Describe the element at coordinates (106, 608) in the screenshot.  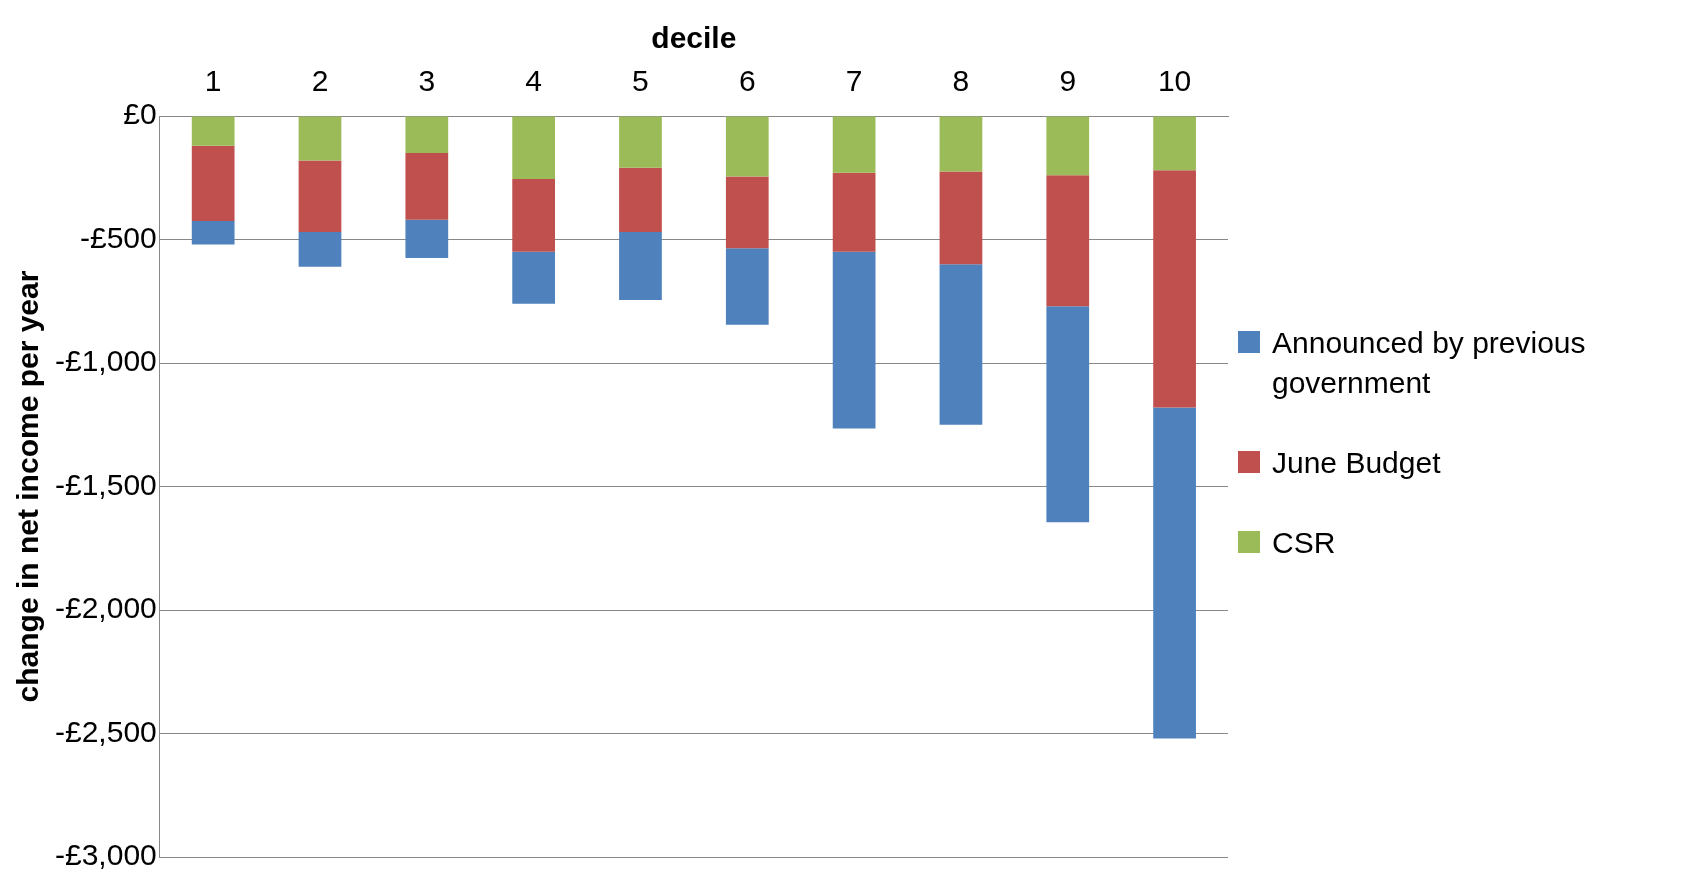
I see `y-tick-label: -£2,000` at that location.